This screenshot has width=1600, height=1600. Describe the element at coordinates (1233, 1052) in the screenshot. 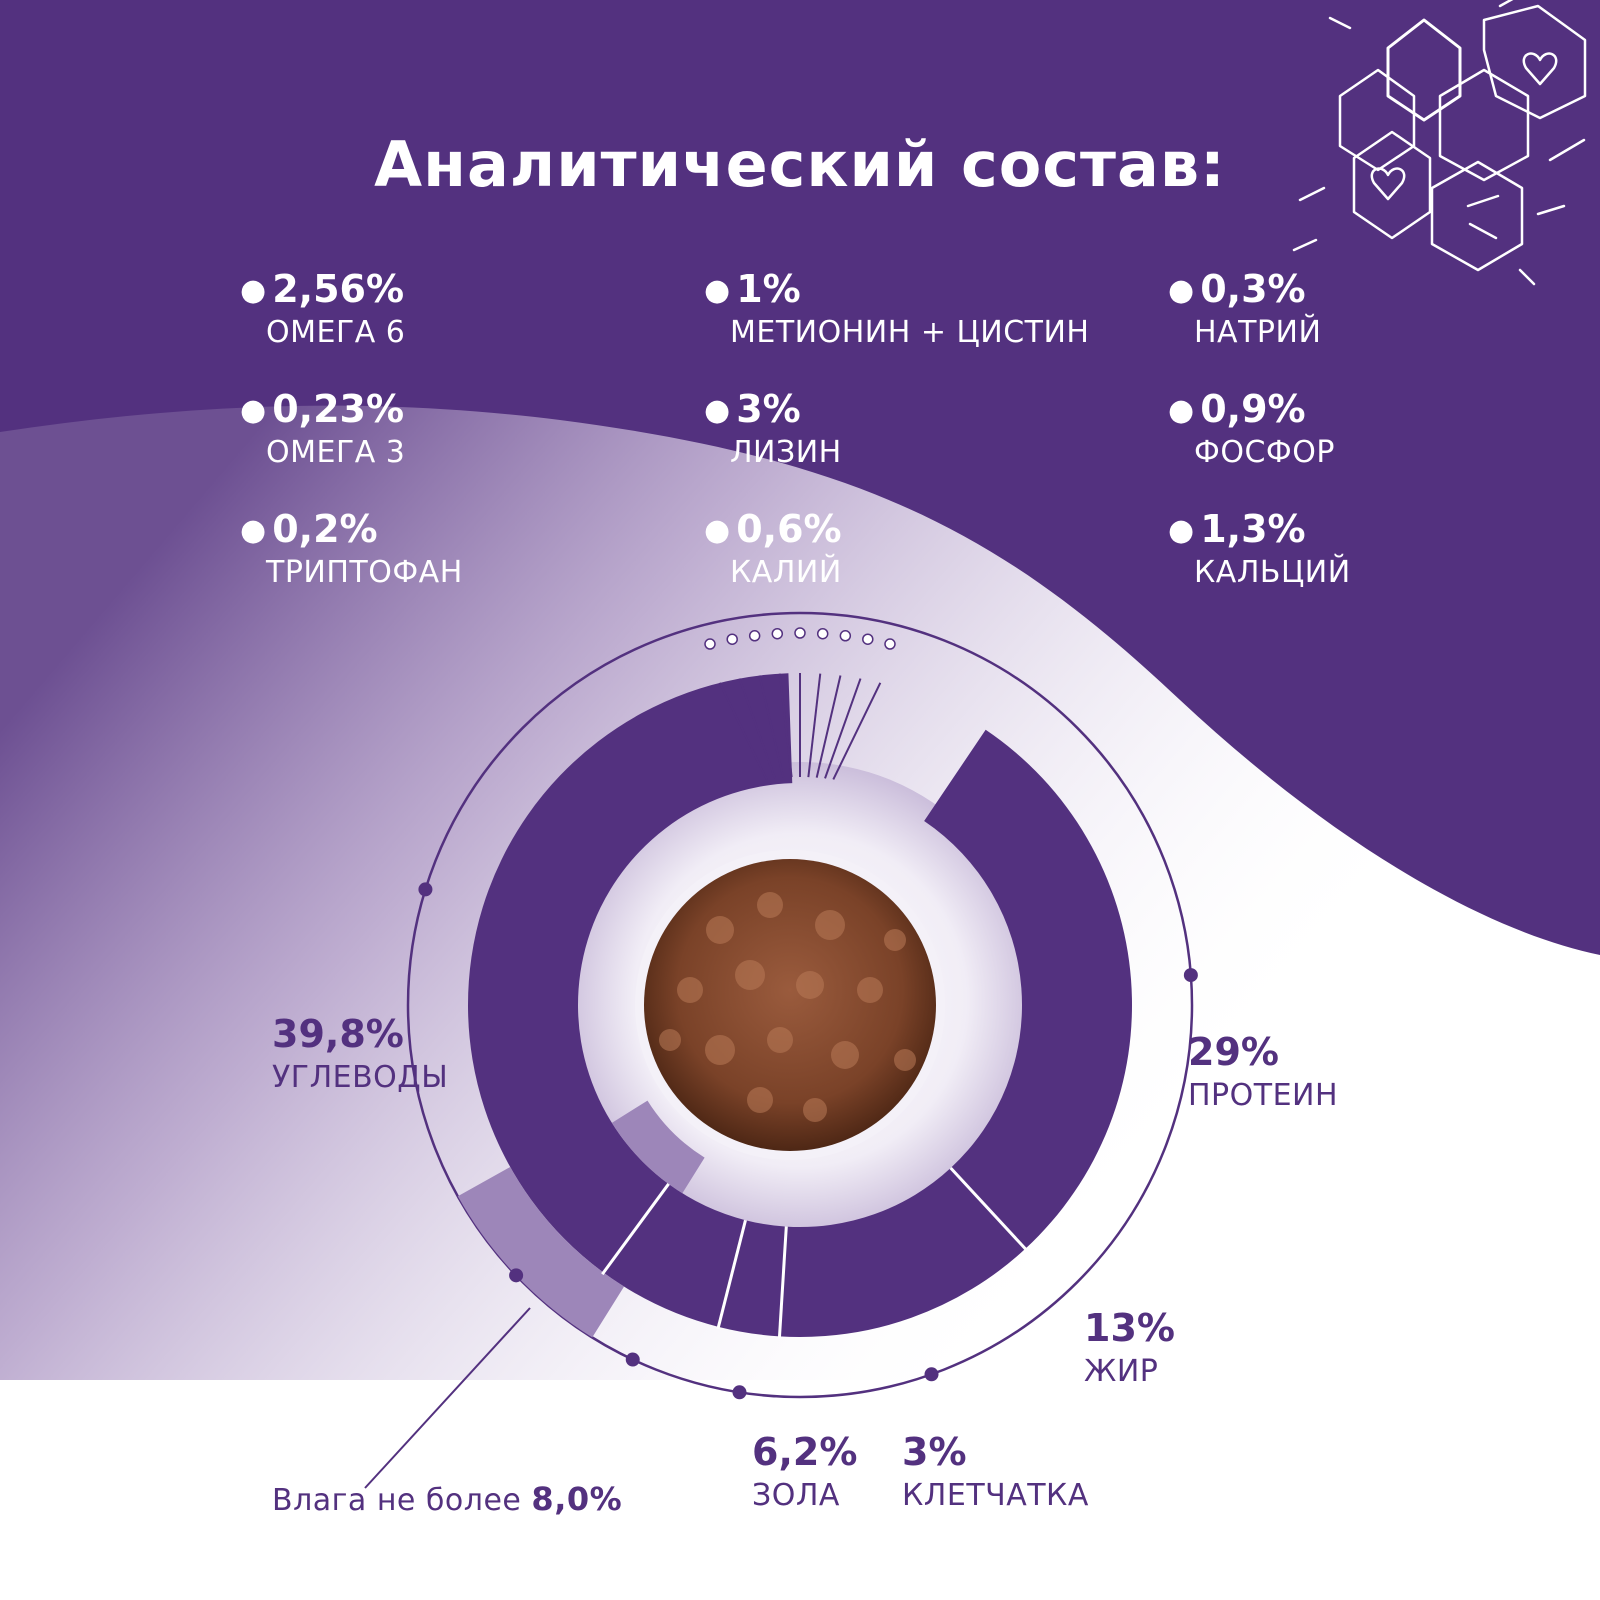

I see `slice-value: 29%` at that location.